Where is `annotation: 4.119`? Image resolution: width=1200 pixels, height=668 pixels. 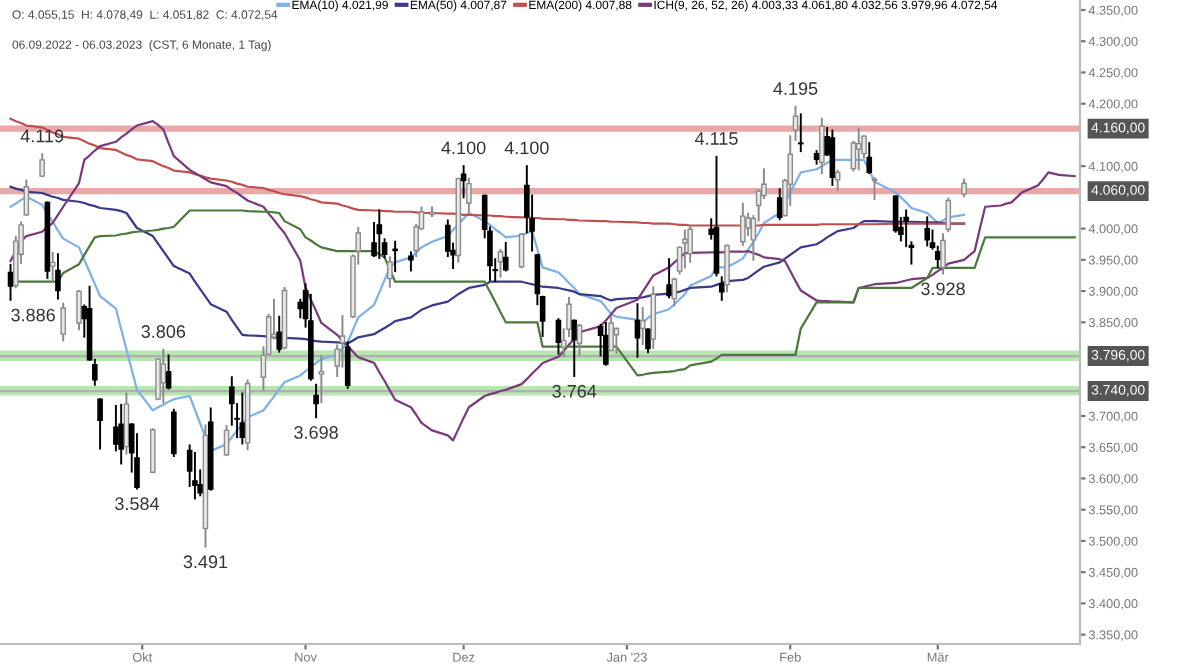 annotation: 4.119 is located at coordinates (42, 136).